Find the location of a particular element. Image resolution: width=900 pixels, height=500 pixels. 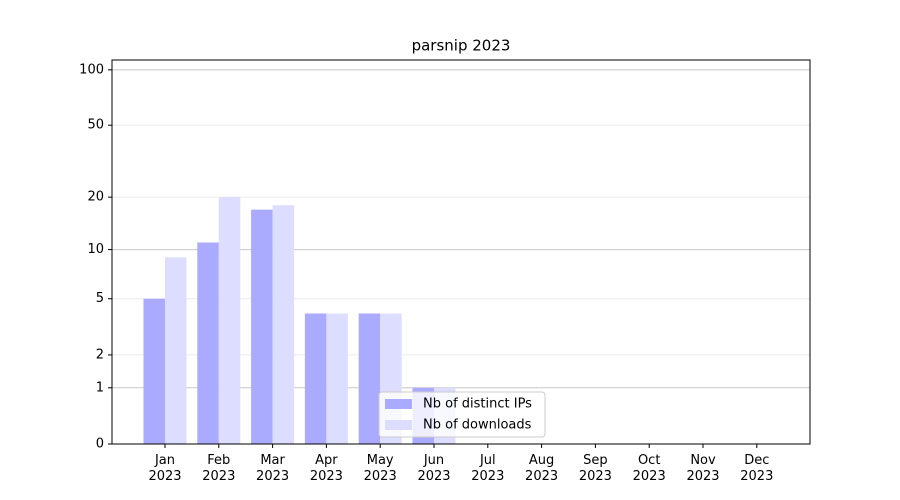

chart-title: parsnip 2023 is located at coordinates (461, 46).